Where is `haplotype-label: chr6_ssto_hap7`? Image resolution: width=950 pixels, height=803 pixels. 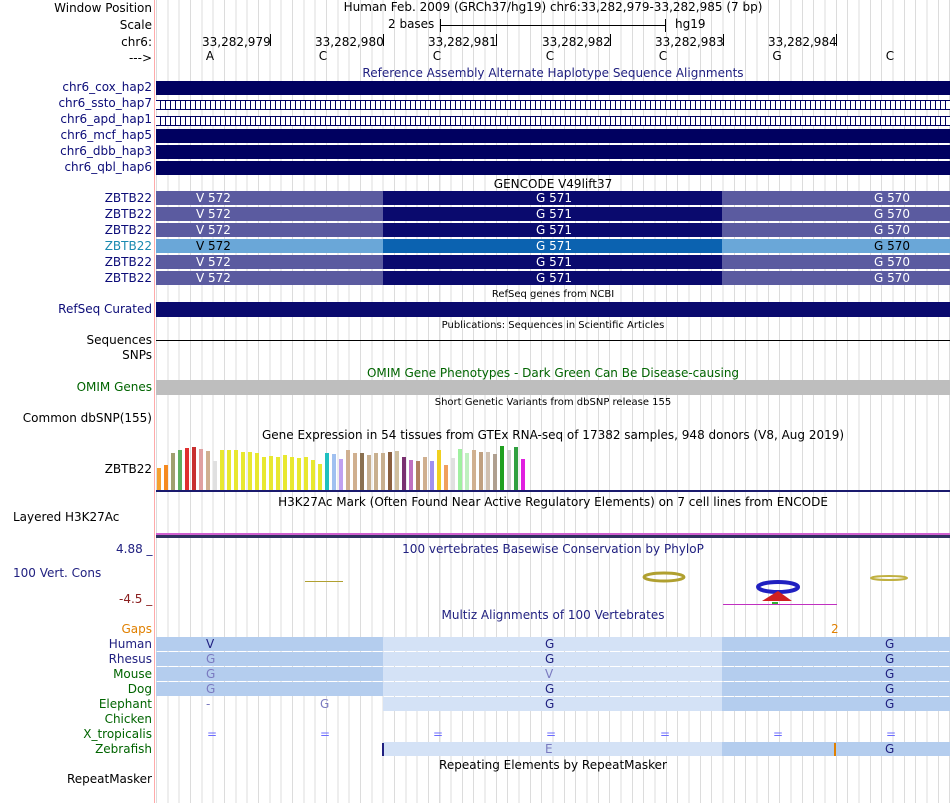
haplotype-label: chr6_ssto_hap7 is located at coordinates (105, 103).